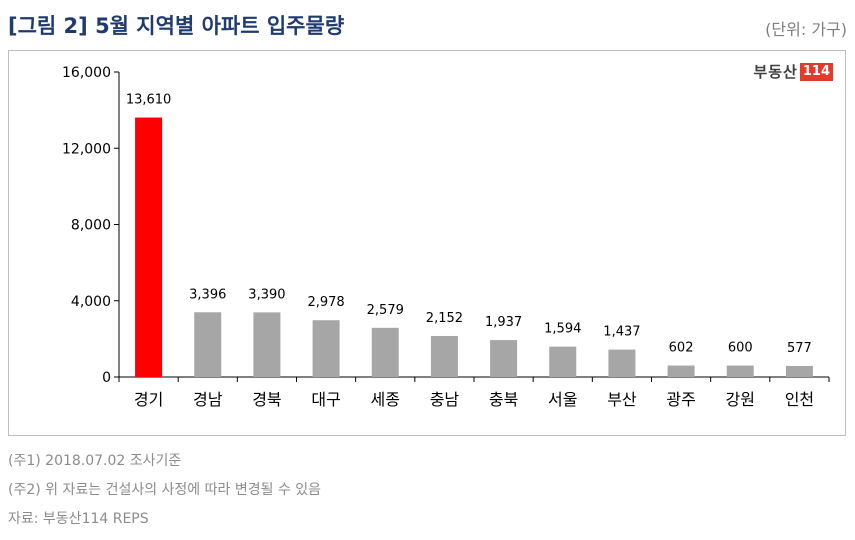 This screenshot has width=855, height=540. What do you see at coordinates (563, 361) in the screenshot?
I see `bar-서울` at bounding box center [563, 361].